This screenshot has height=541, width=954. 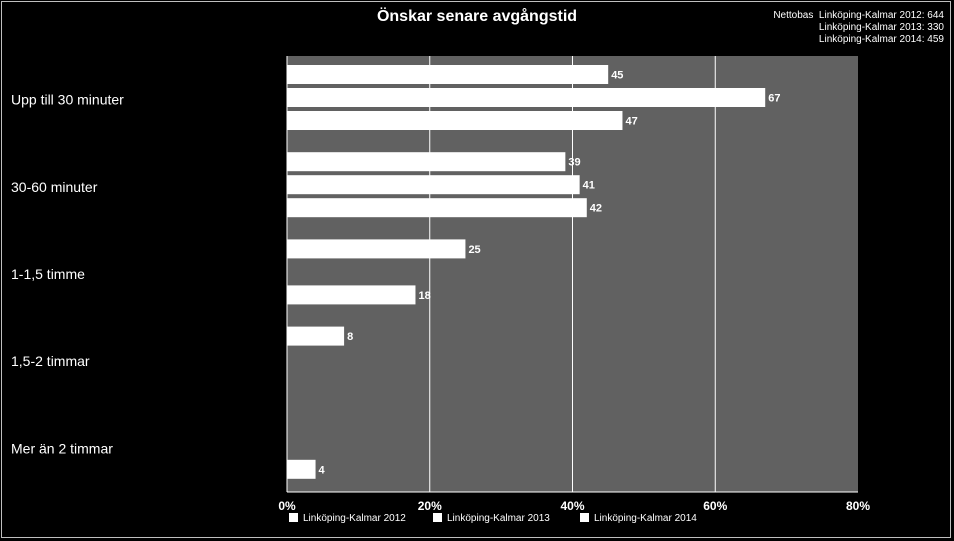 I want to click on category-label: 30-60 minuter, so click(x=54, y=187).